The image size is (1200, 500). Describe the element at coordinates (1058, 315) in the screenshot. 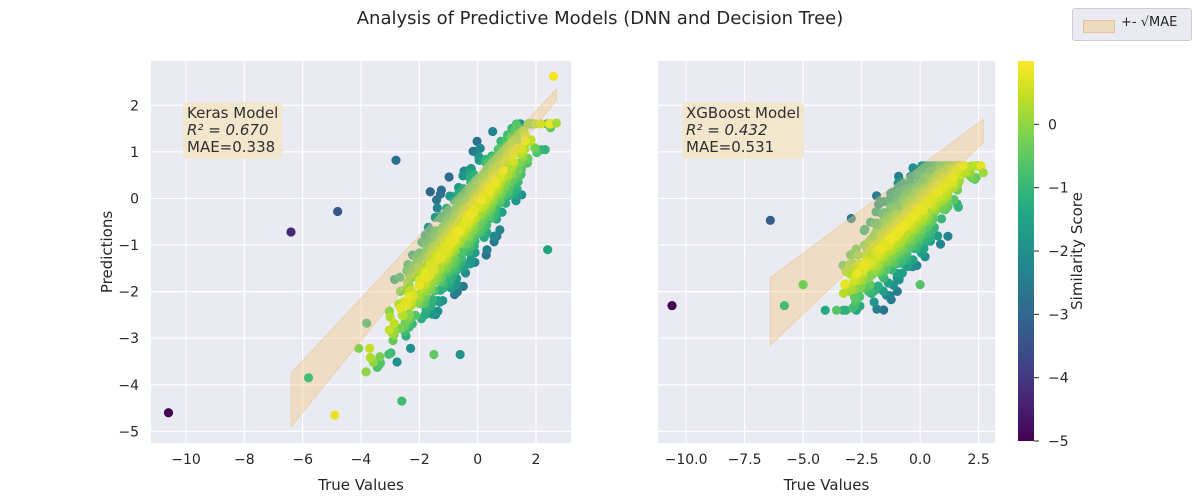

I see `colorbar-tick-label: −3` at that location.